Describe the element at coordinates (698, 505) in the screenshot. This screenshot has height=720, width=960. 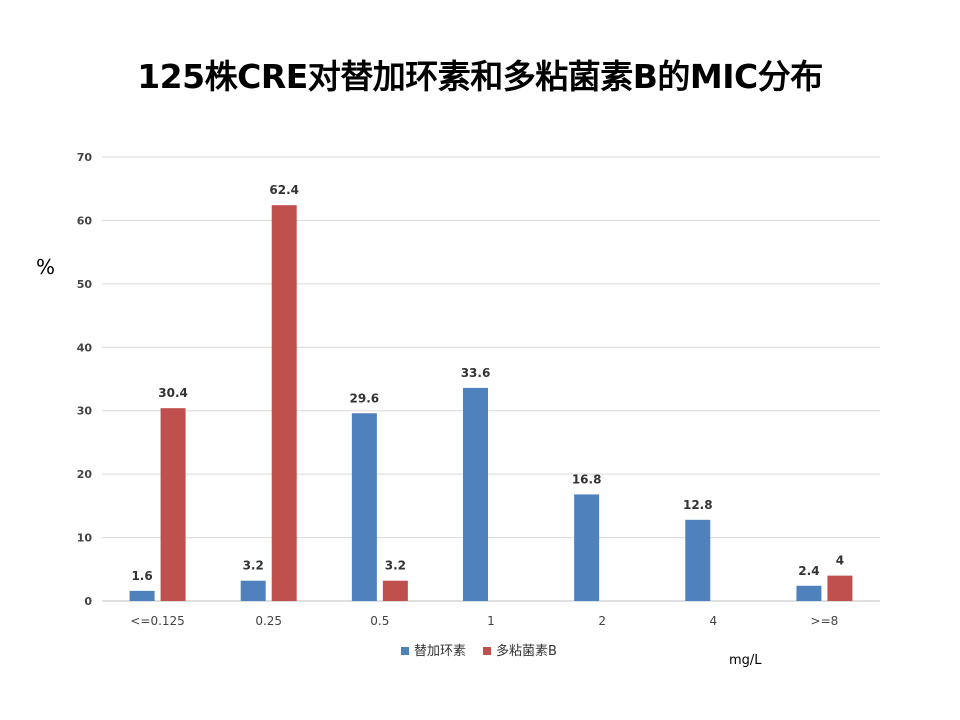
I see `data-label: 12.8` at that location.